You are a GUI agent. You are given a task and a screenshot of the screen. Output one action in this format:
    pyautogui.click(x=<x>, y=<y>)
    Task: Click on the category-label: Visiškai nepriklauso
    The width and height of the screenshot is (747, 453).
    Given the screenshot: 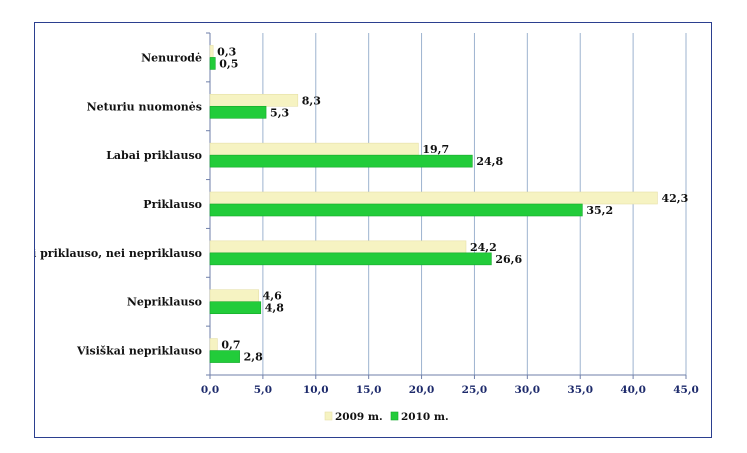 What is the action you would take?
    pyautogui.click(x=139, y=351)
    